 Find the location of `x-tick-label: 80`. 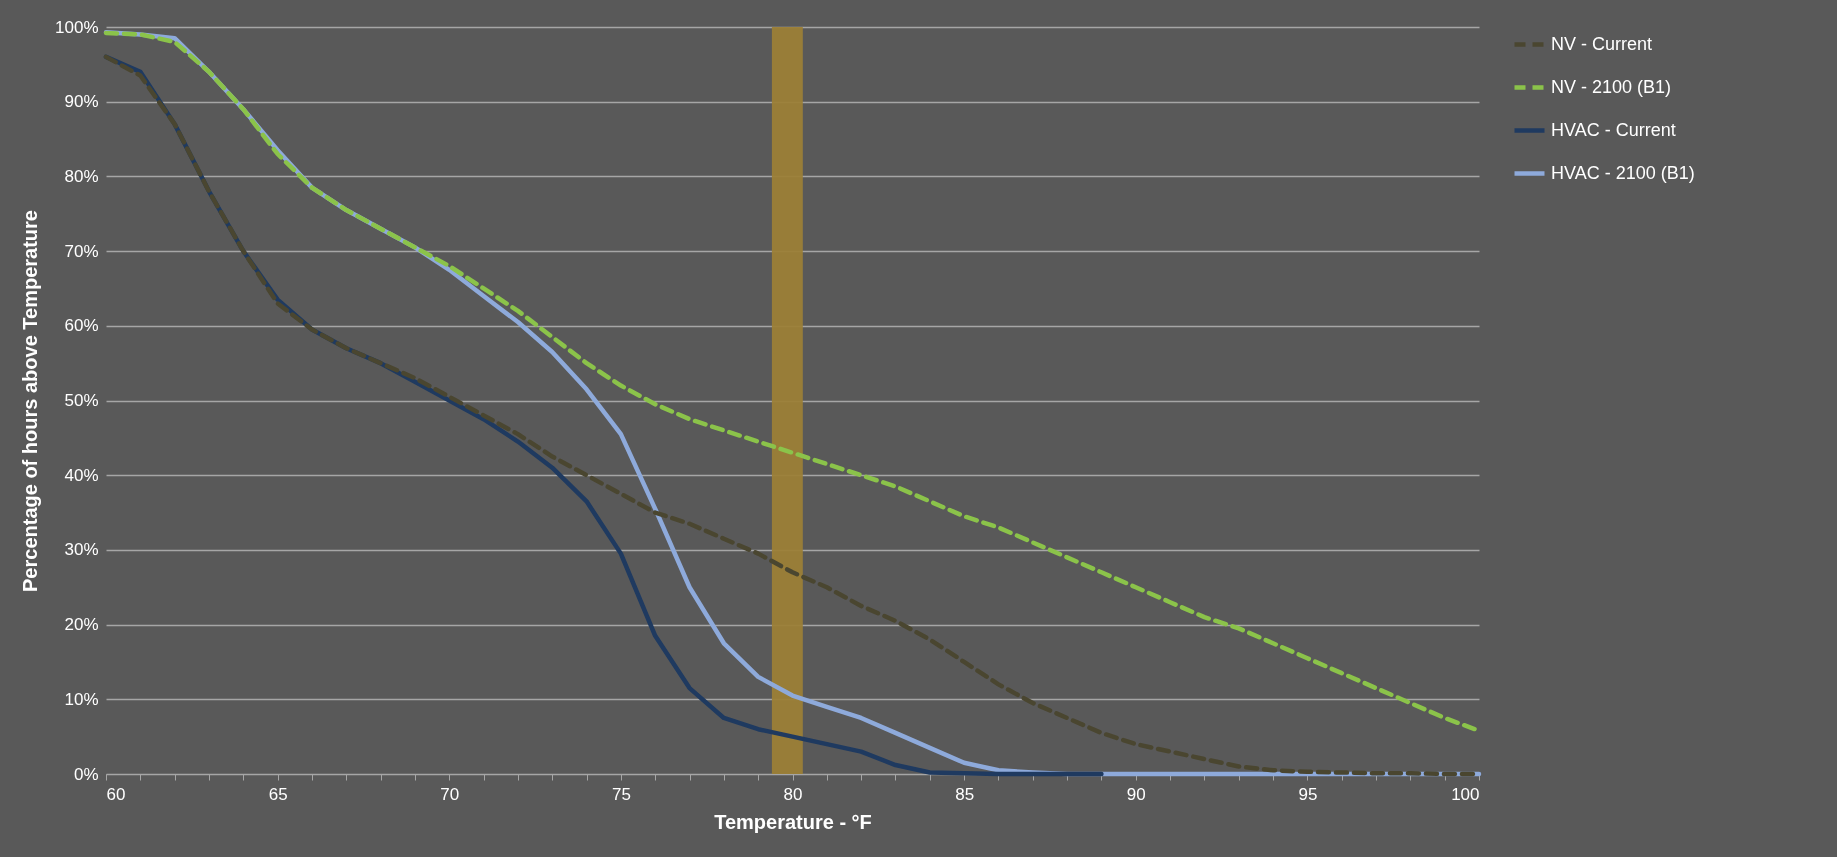

x-tick-label: 80 is located at coordinates (793, 794).